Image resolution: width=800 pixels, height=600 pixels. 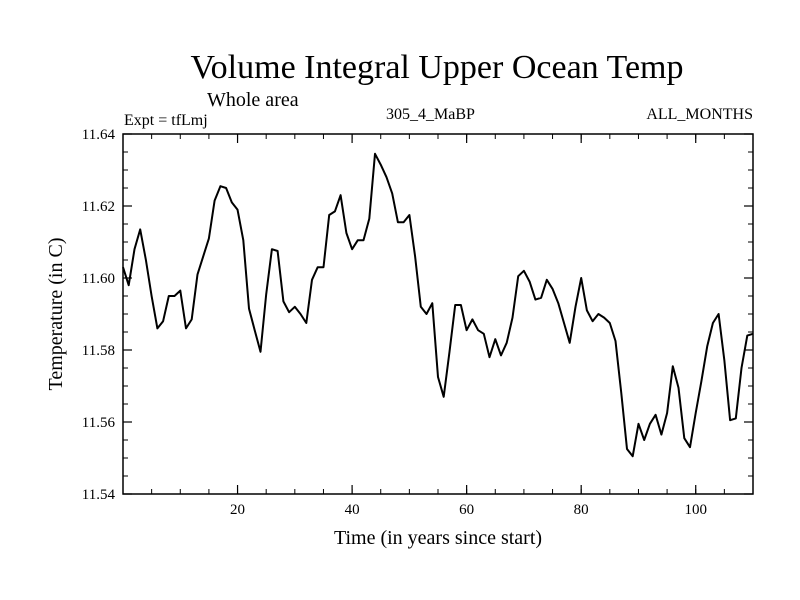 What do you see at coordinates (56, 314) in the screenshot?
I see `y-axis-label: Temperature (in C)` at bounding box center [56, 314].